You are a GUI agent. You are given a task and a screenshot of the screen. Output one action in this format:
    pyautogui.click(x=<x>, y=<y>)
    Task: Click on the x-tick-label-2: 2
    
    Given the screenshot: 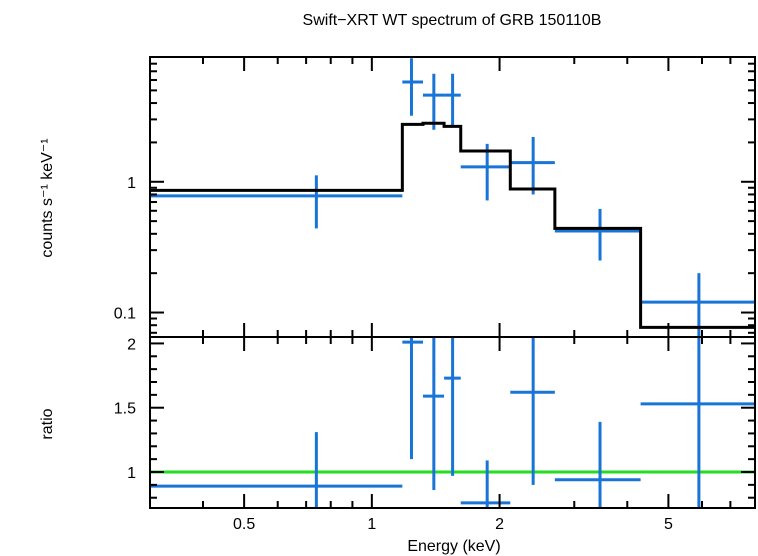 What is the action you would take?
    pyautogui.click(x=499, y=524)
    